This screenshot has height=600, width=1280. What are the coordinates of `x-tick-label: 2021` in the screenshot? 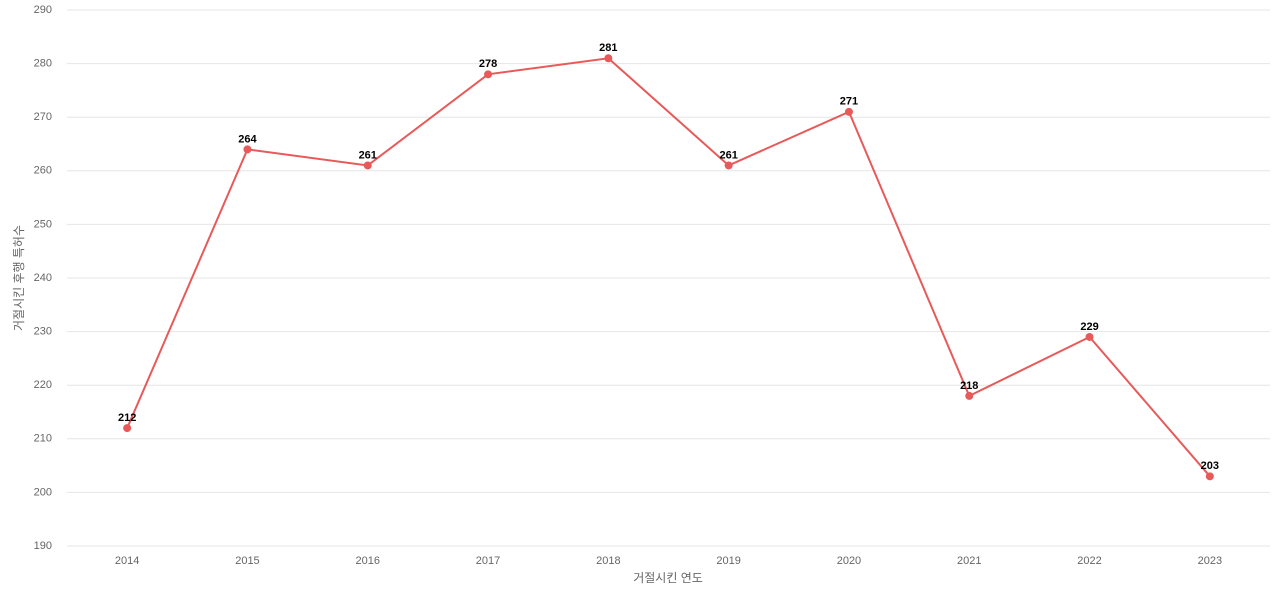 It's located at (969, 561).